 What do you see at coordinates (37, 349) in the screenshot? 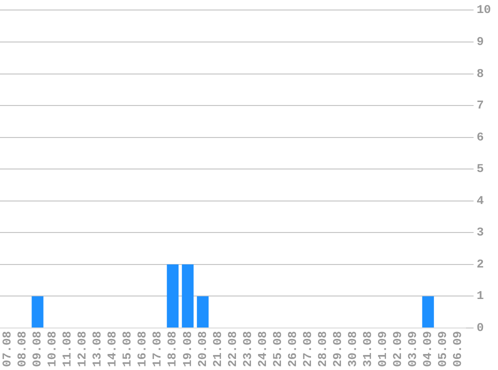
I see `x-tick-label: 09.08` at bounding box center [37, 349].